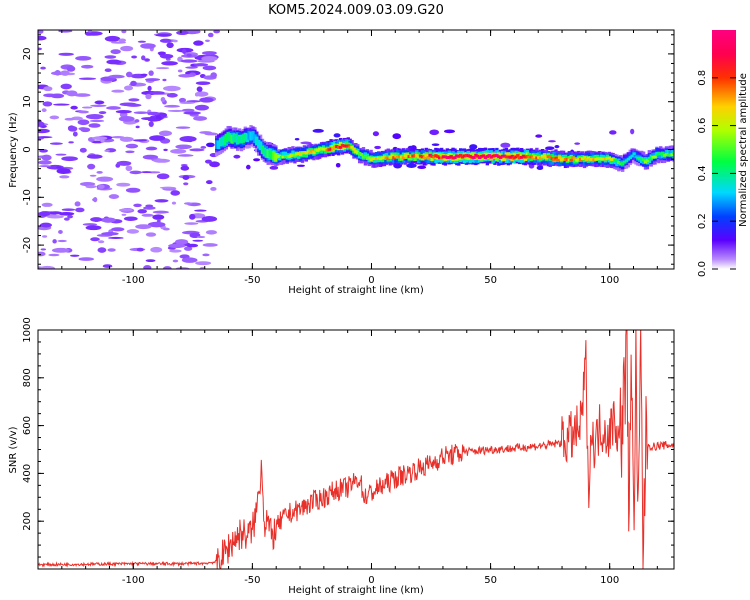 The height and width of the screenshot is (600, 750). I want to click on spectrogram-ylabel: Frequency (Hz), so click(13, 150).